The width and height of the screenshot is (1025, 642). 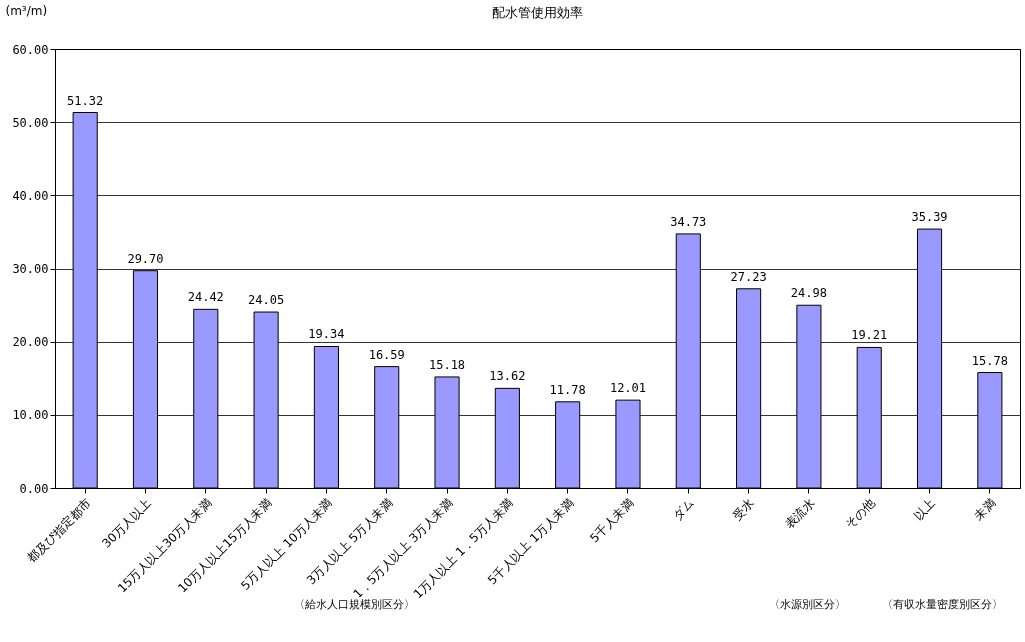 I want to click on data-label: 13.62, so click(x=507, y=376).